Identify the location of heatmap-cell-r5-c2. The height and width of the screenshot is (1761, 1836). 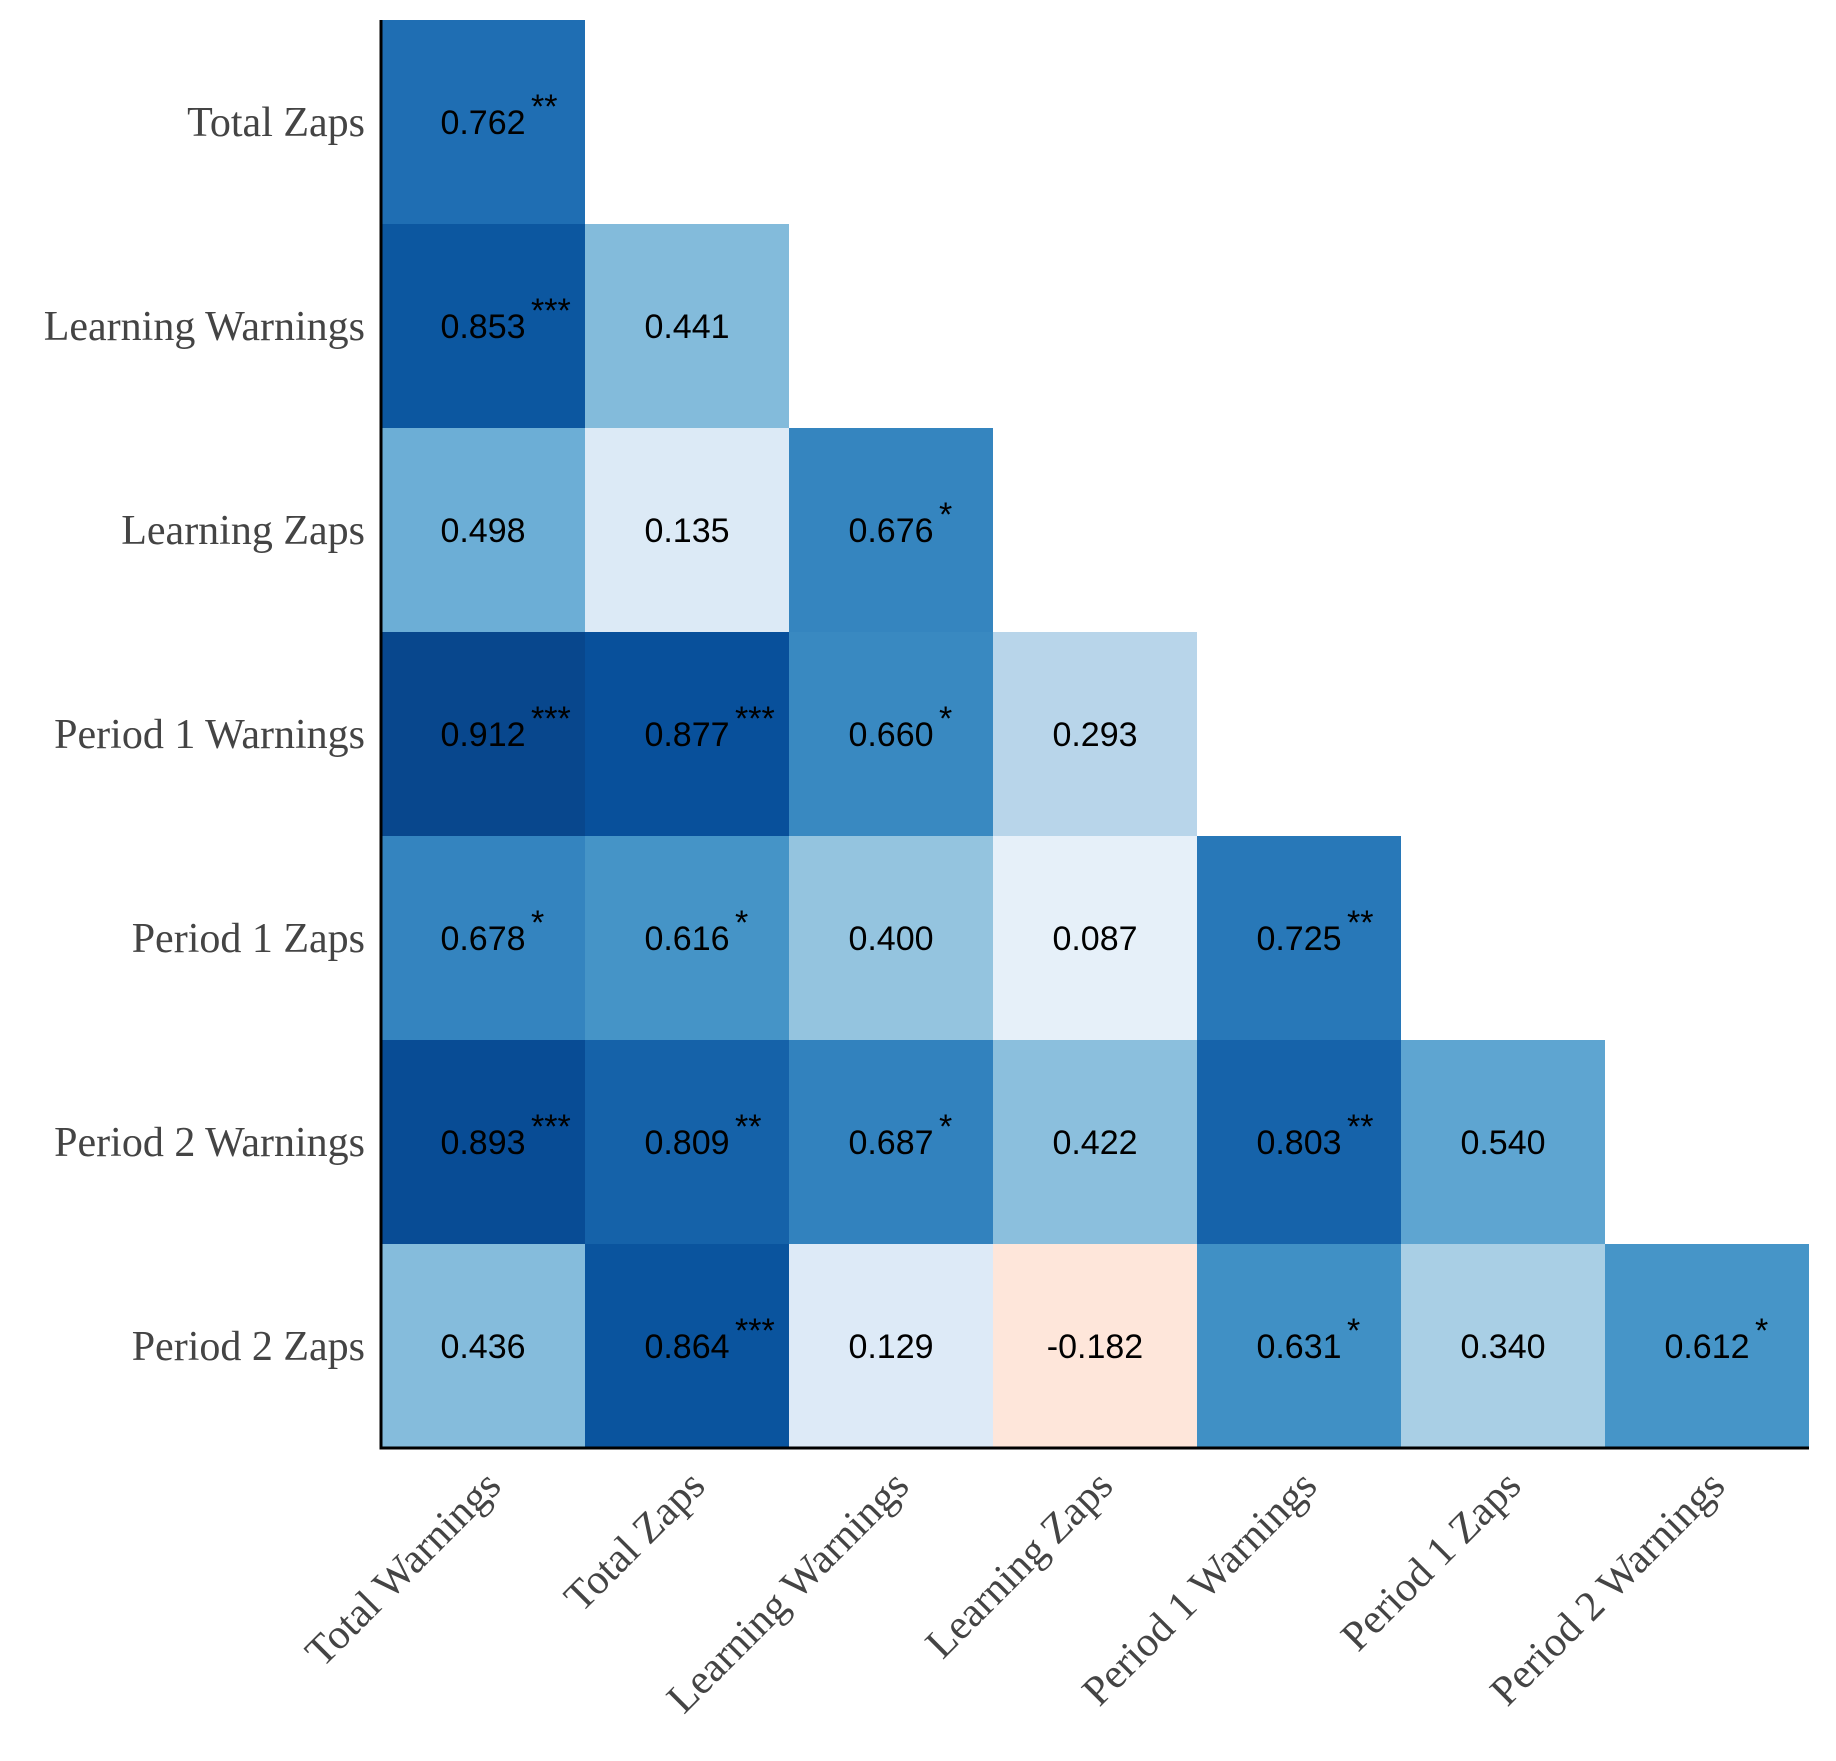
(891, 1142).